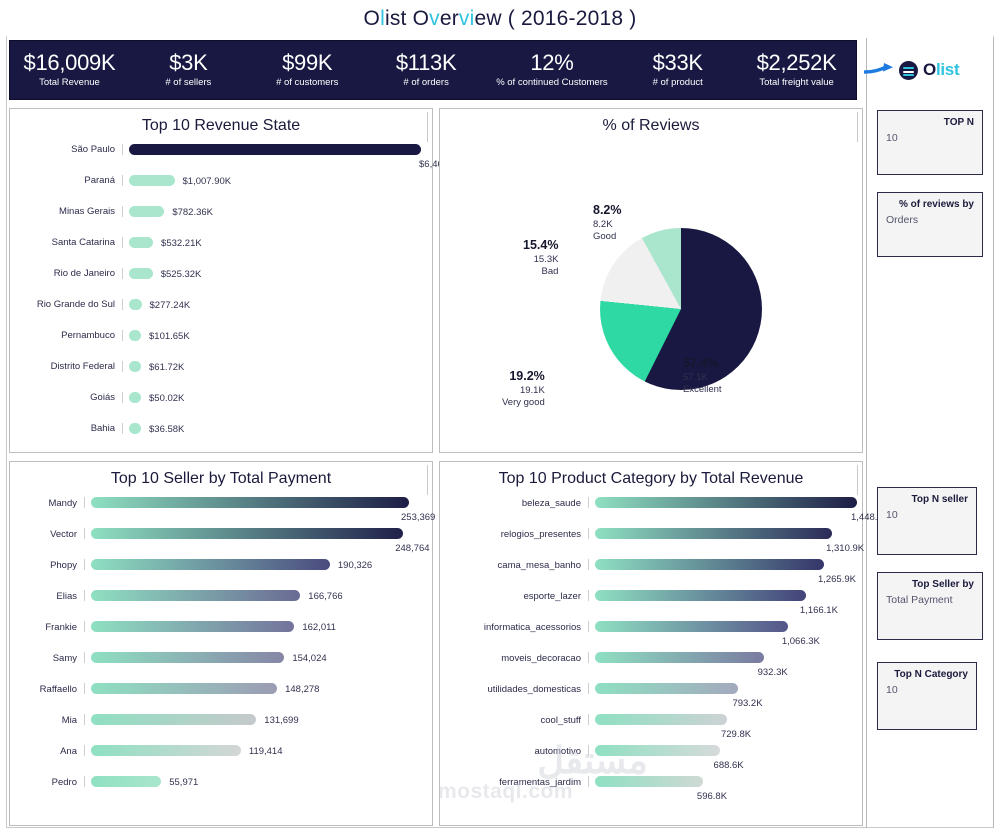  What do you see at coordinates (221, 729) in the screenshot?
I see `bar-row: Mia 131,699` at bounding box center [221, 729].